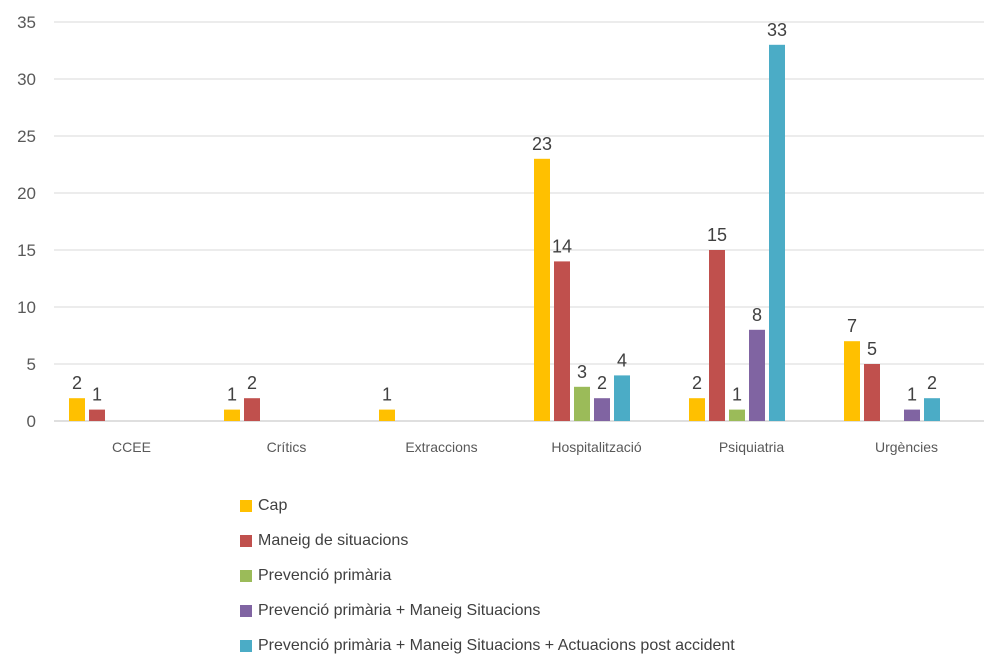  I want to click on data-label: 7, so click(852, 326).